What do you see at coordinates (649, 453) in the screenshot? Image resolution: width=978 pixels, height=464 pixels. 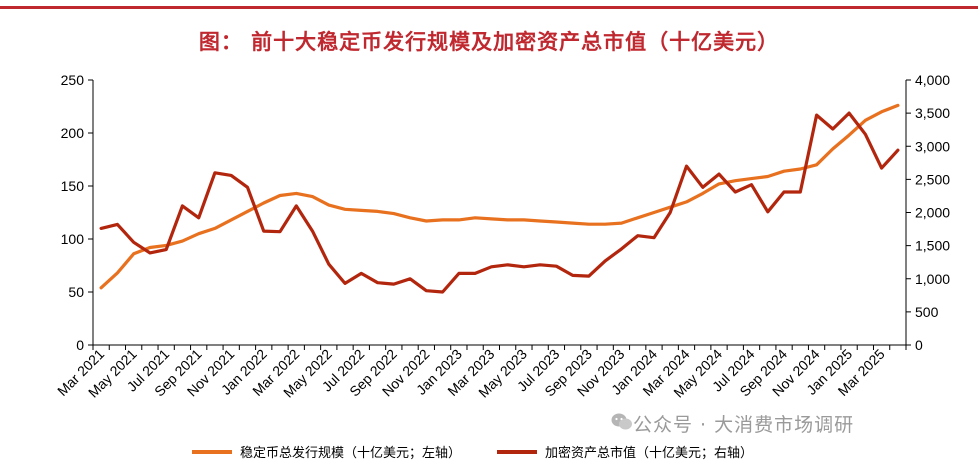 I see `legend-label-crypto: 加密资产总市值（十亿美元；右轴）` at bounding box center [649, 453].